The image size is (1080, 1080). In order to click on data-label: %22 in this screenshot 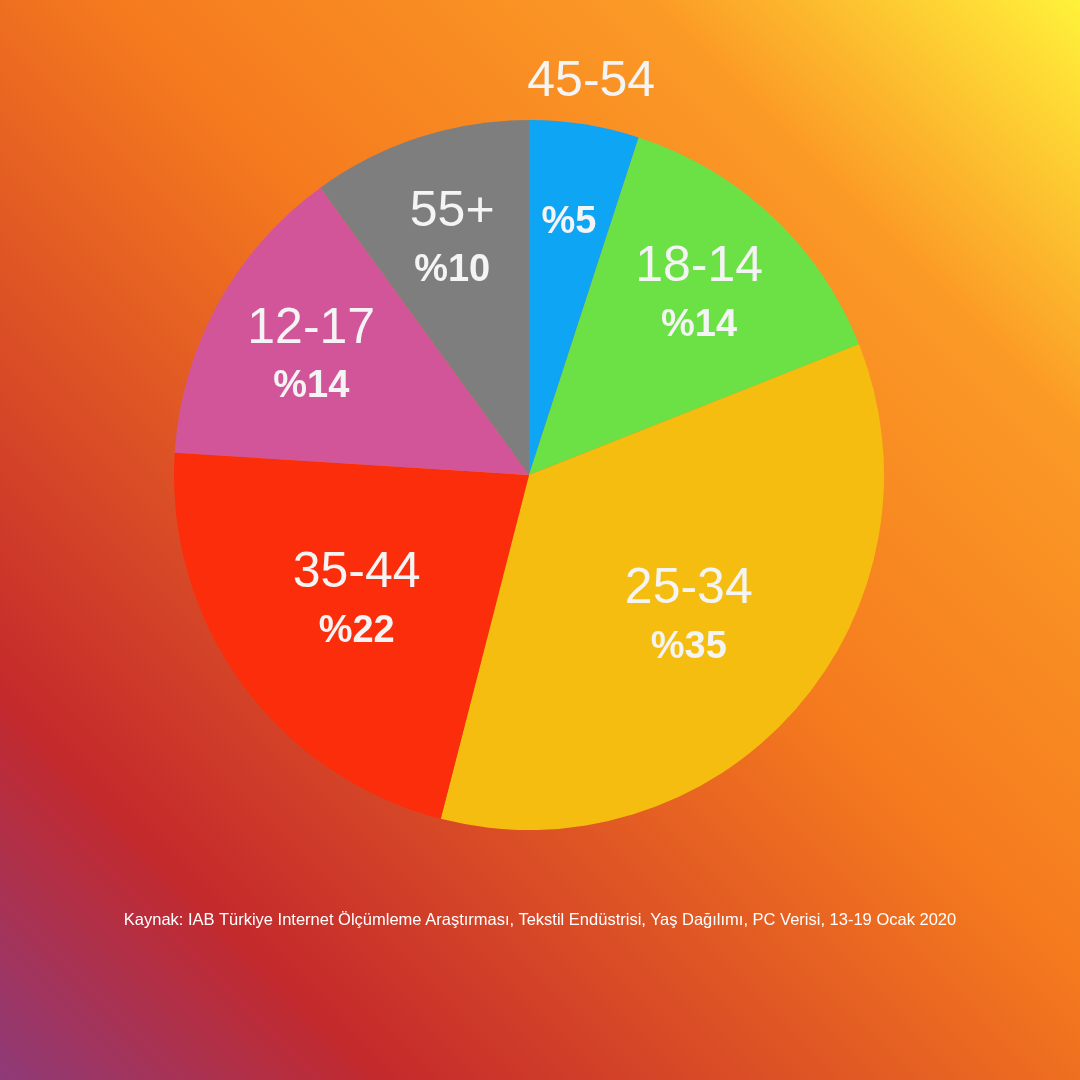, I will do `click(356, 629)`.